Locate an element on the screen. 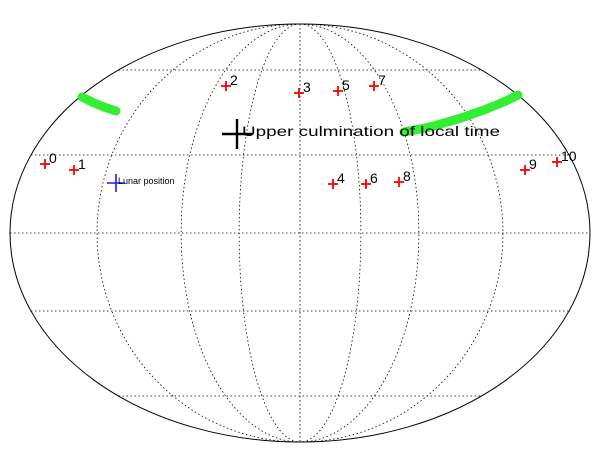 The width and height of the screenshot is (600, 450). star-label: 1 is located at coordinates (82, 164).